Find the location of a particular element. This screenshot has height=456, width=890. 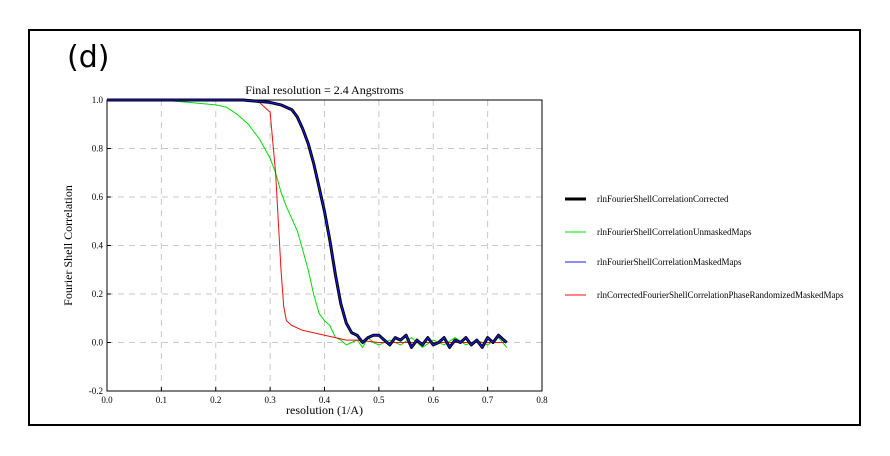

x-tick-label: 0.0 is located at coordinates (107, 400).